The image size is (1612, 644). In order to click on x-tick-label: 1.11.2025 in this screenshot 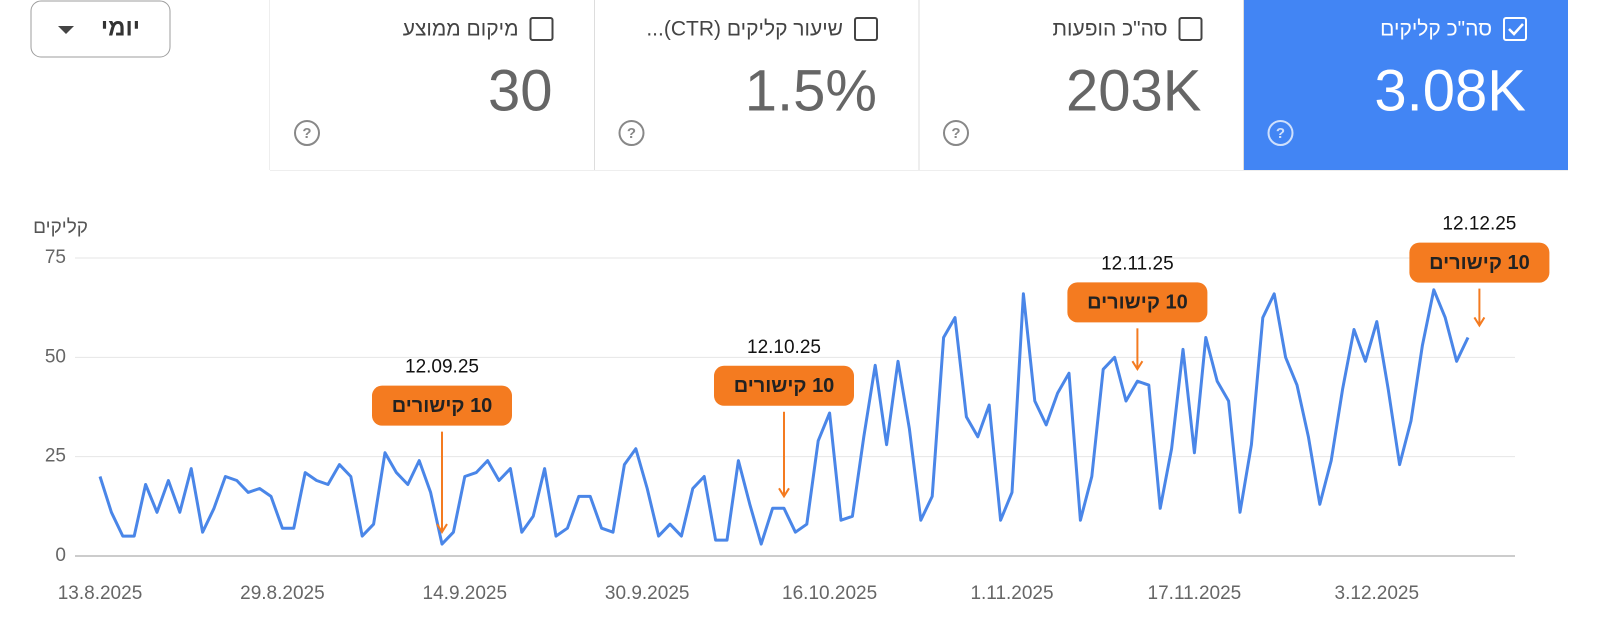, I will do `click(1011, 593)`.